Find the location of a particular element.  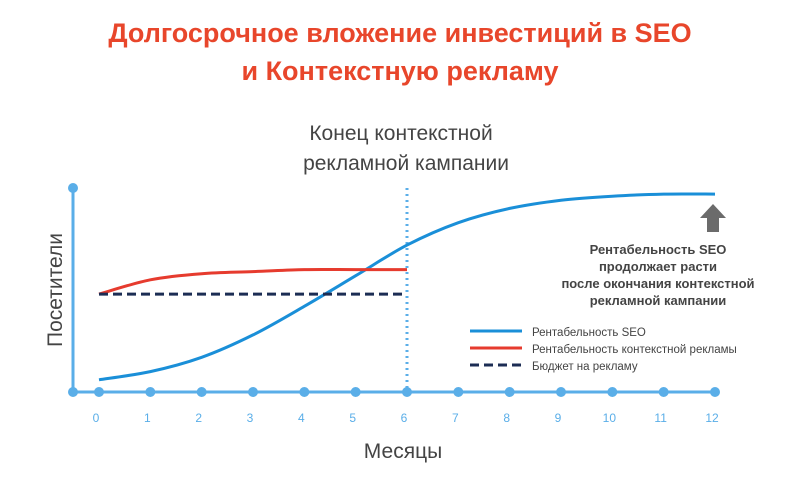

legend-label-context: Рентабельность контекстной рекламы is located at coordinates (634, 350).